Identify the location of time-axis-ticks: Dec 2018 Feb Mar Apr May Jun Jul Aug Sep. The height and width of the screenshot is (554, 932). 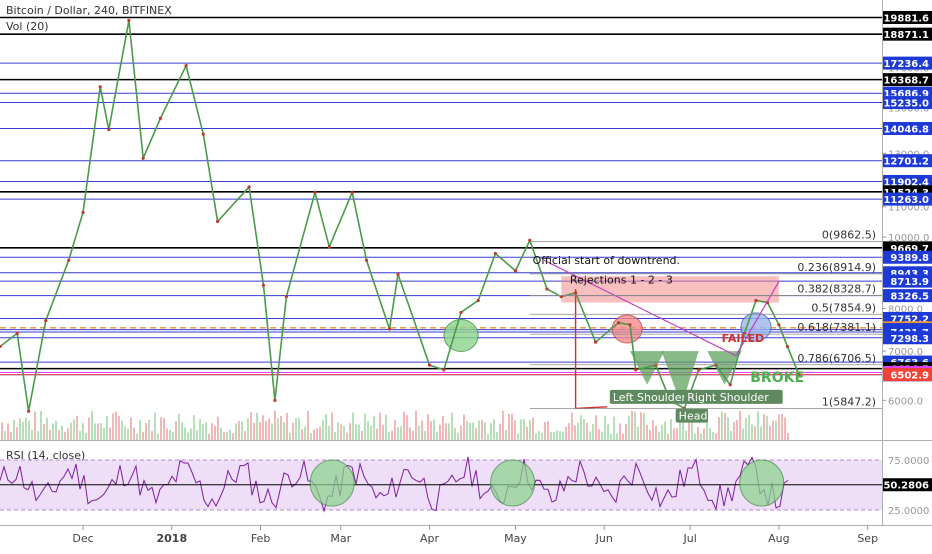
(475, 535).